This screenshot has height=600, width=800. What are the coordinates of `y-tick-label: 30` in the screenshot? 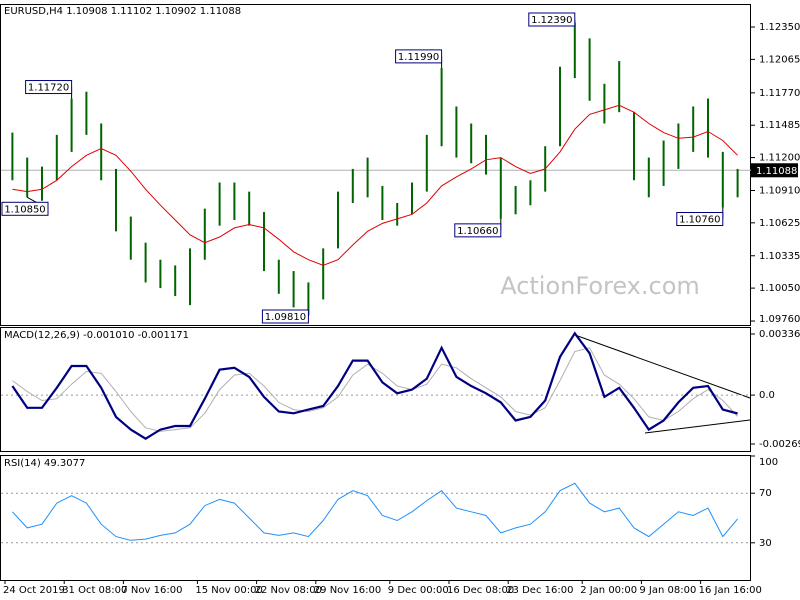 It's located at (765, 543).